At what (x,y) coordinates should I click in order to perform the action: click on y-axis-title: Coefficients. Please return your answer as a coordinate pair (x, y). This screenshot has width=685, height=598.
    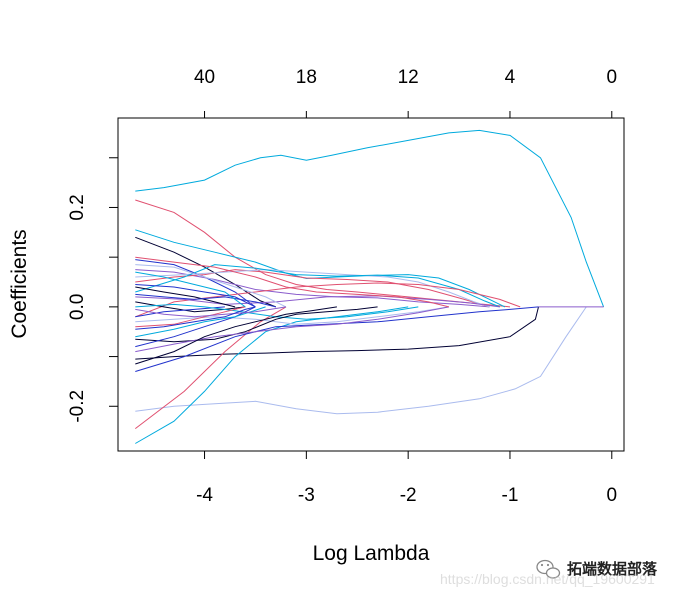
    Looking at the image, I should click on (19, 283).